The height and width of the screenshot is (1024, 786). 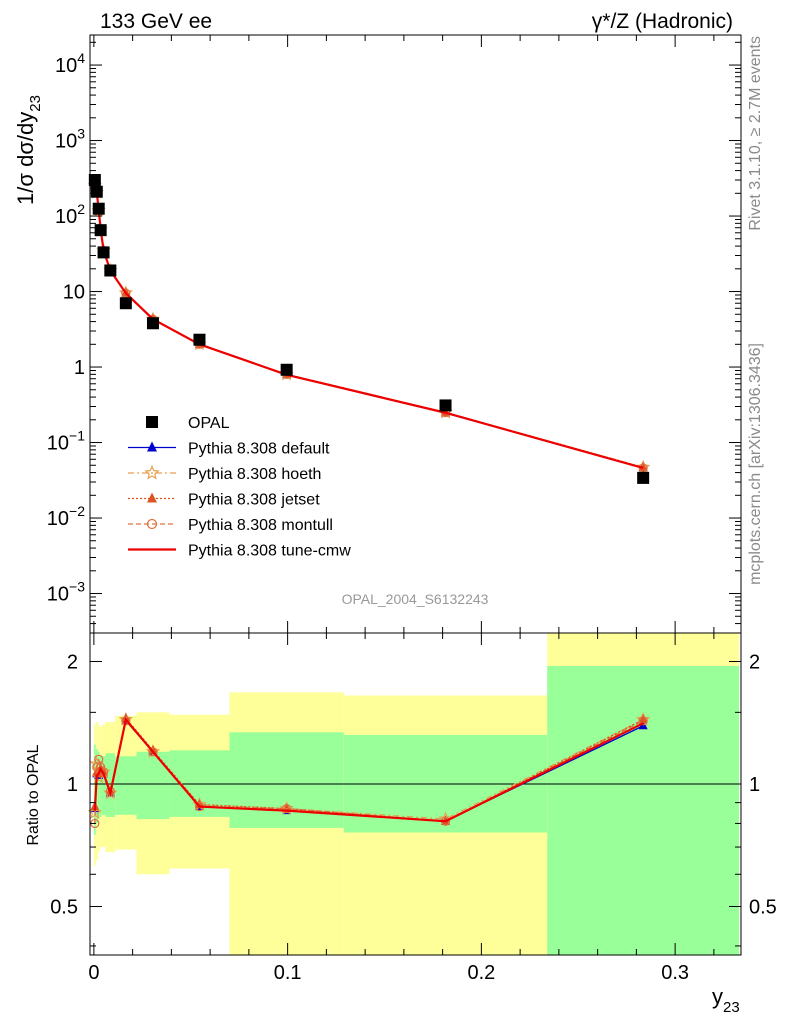 I want to click on x-tick-label-2: 0.2, so click(x=481, y=973).